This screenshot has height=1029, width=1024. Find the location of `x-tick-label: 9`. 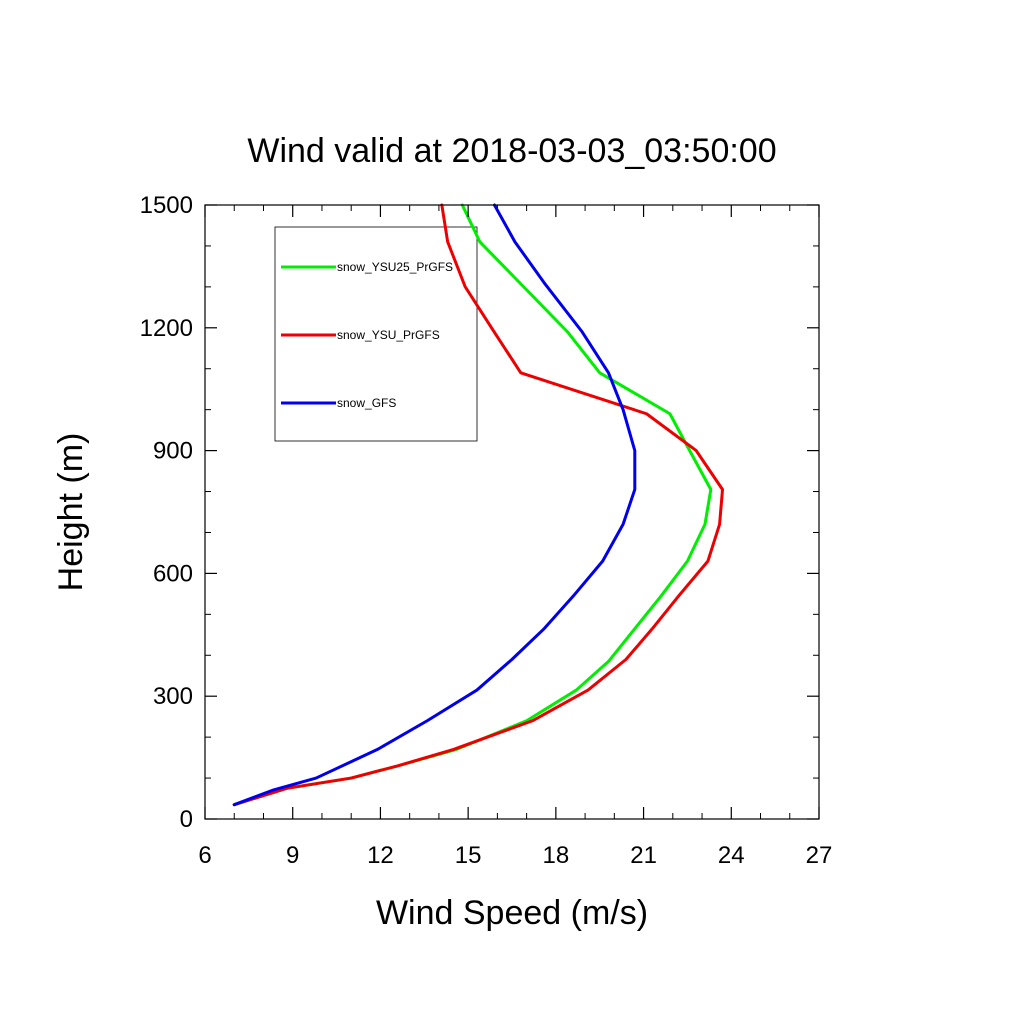

x-tick-label: 9 is located at coordinates (292, 855).